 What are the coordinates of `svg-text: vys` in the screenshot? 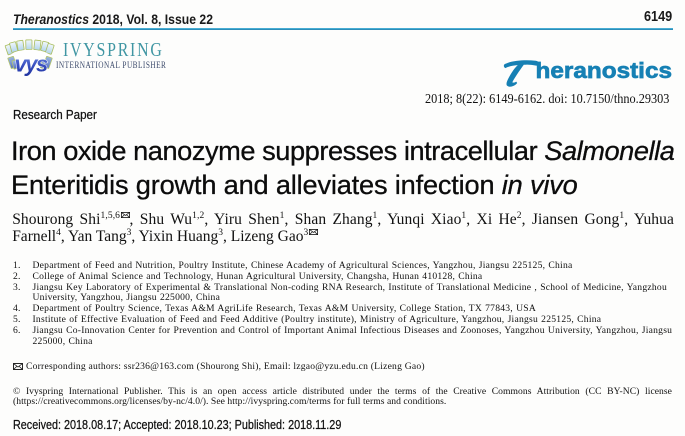 It's located at (31, 64).